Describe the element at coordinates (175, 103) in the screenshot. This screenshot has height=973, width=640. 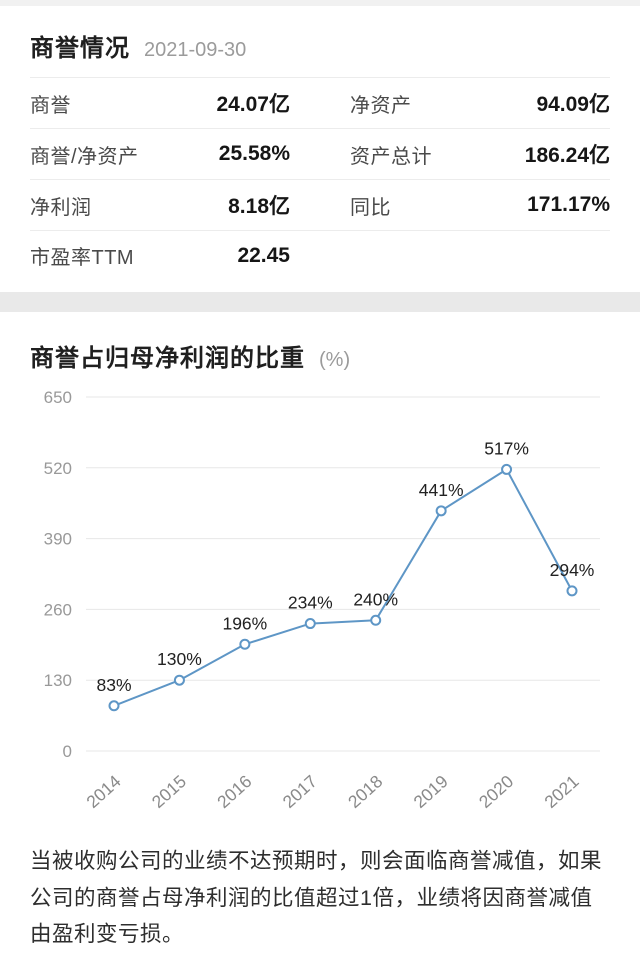
I see `stat-goodwill: 商誉 24.07亿` at that location.